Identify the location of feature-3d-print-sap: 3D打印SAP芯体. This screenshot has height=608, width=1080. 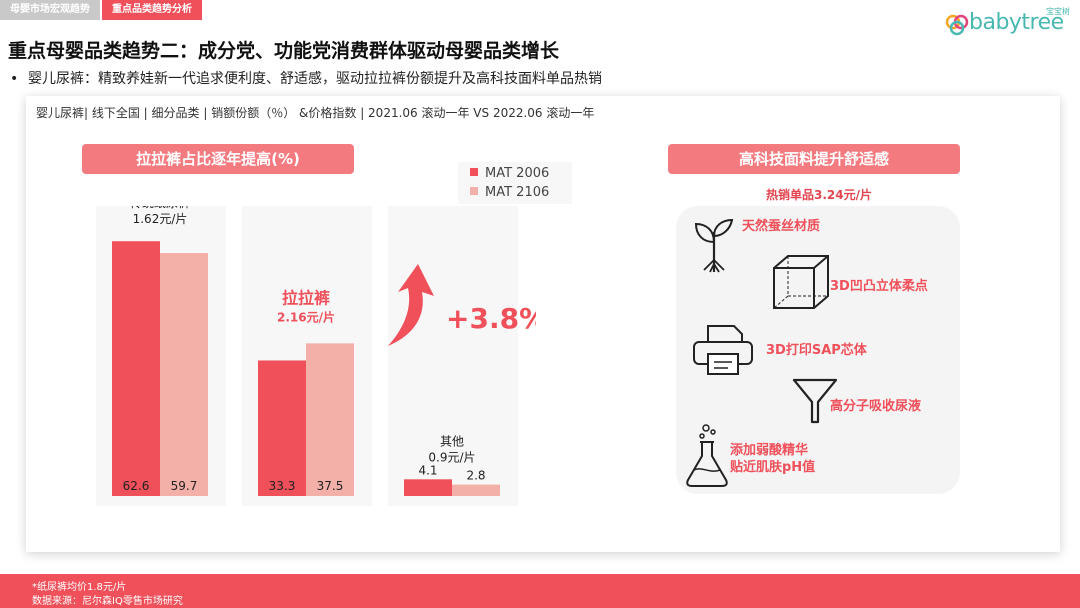
(816, 350).